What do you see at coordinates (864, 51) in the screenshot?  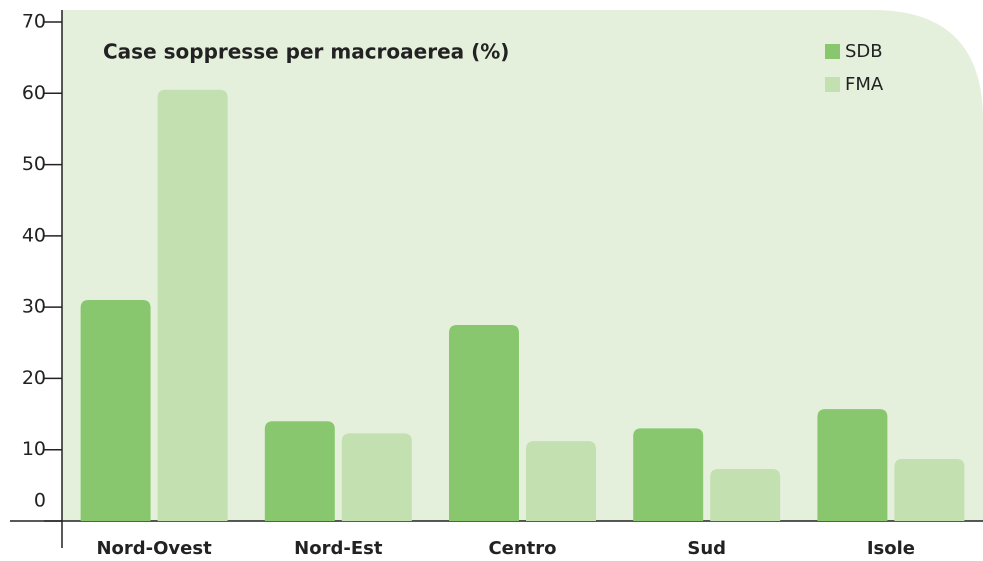 I see `legend-label: SDB` at bounding box center [864, 51].